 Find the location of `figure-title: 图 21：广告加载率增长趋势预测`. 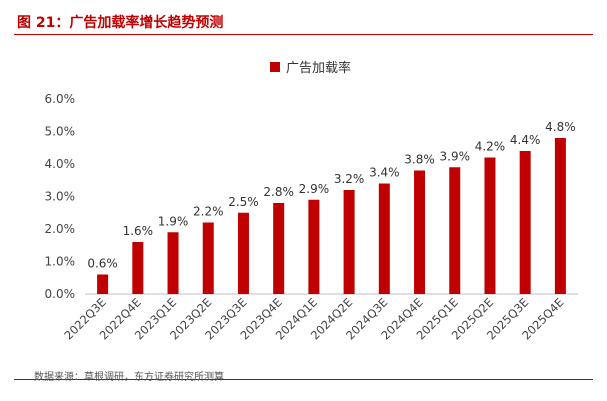

figure-title: 图 21：广告加载率增长趋势预测 is located at coordinates (120, 23).